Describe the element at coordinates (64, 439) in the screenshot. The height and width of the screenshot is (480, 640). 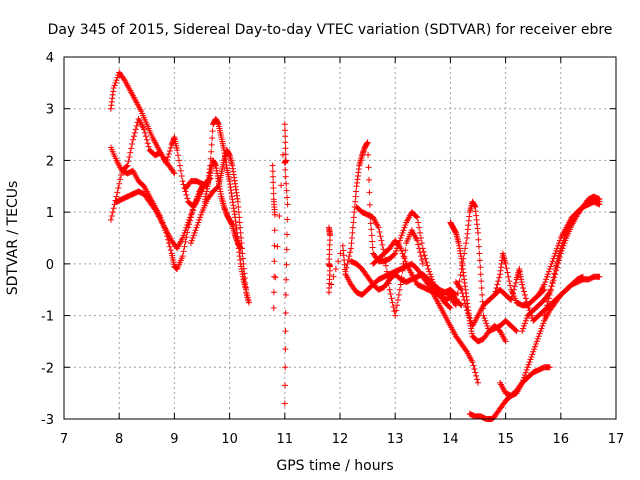
I see `x-tick-label: 7` at that location.